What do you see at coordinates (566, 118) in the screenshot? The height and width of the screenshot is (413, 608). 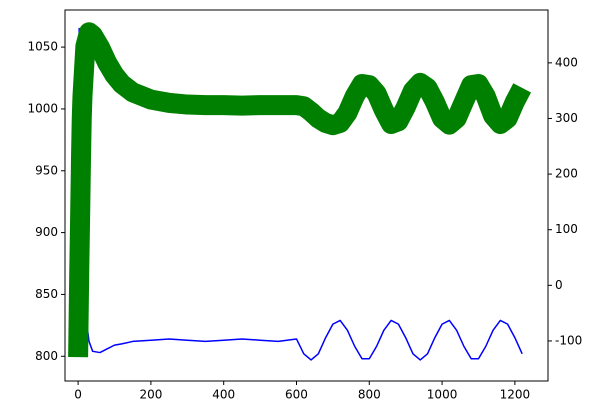 I see `y2-tick-label: 300` at bounding box center [566, 118].